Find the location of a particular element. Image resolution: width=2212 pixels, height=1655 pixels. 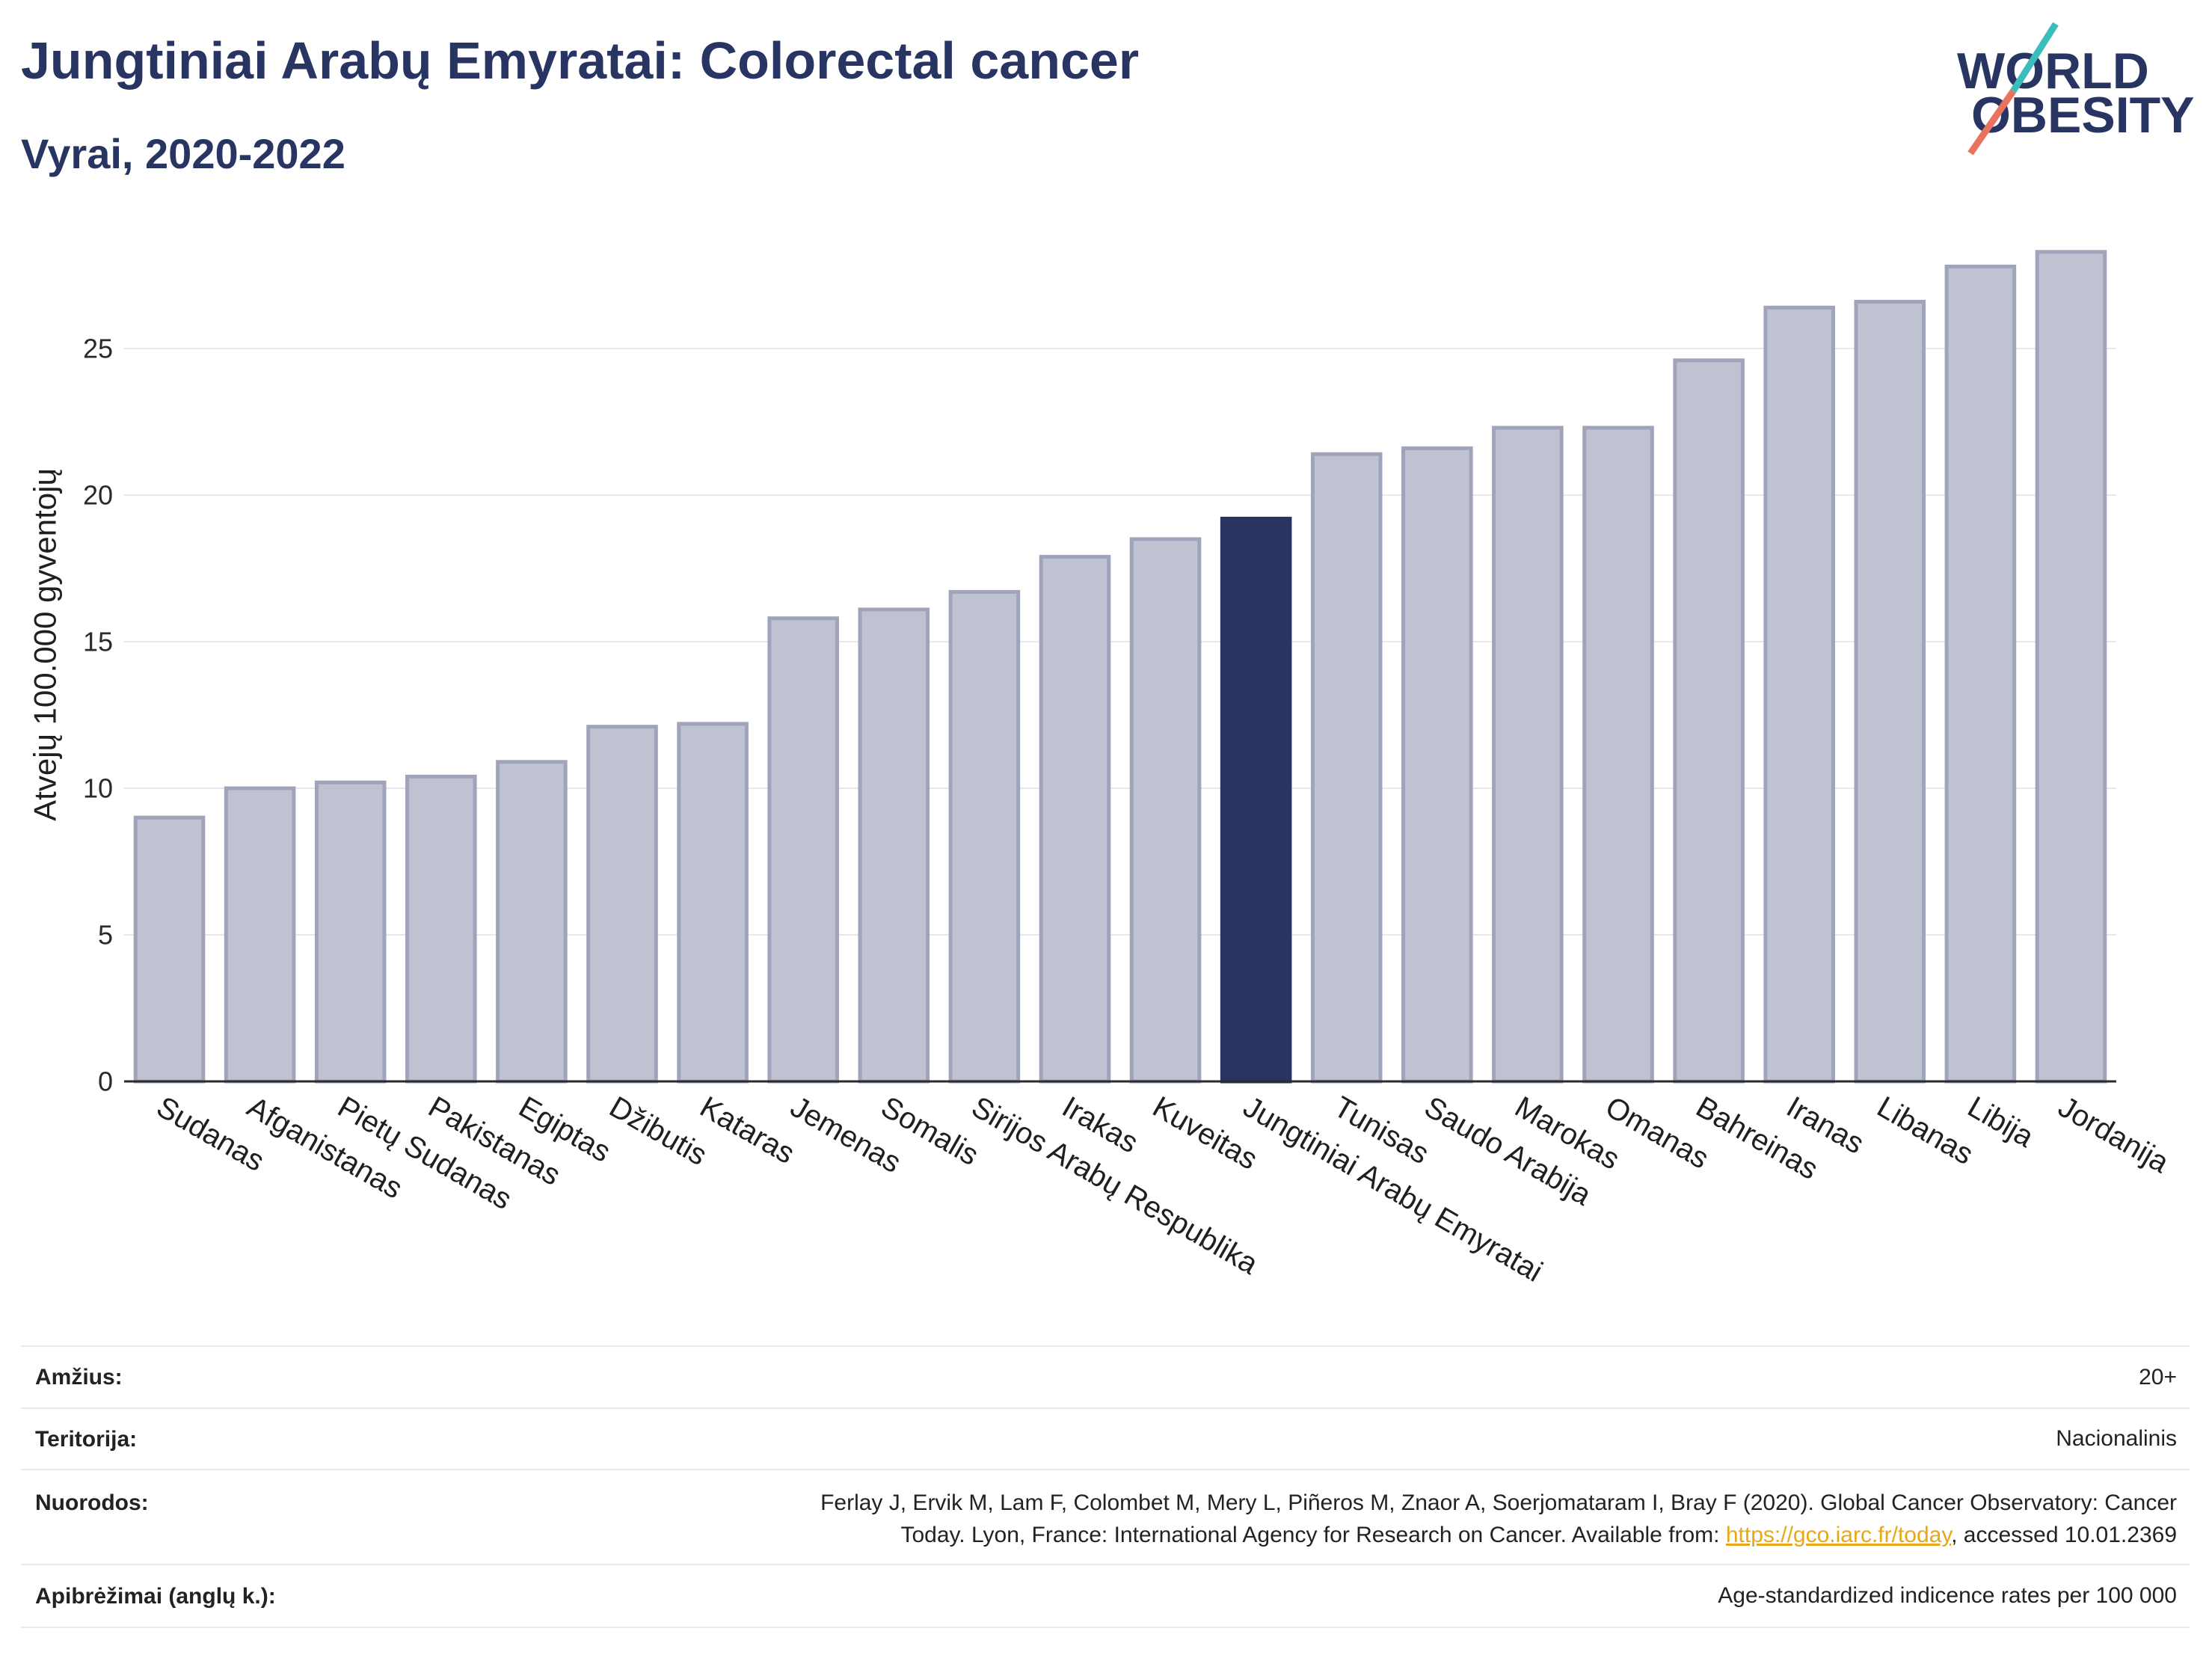

chart-subtitle: Vyrai, 2020-2022 is located at coordinates (183, 153).